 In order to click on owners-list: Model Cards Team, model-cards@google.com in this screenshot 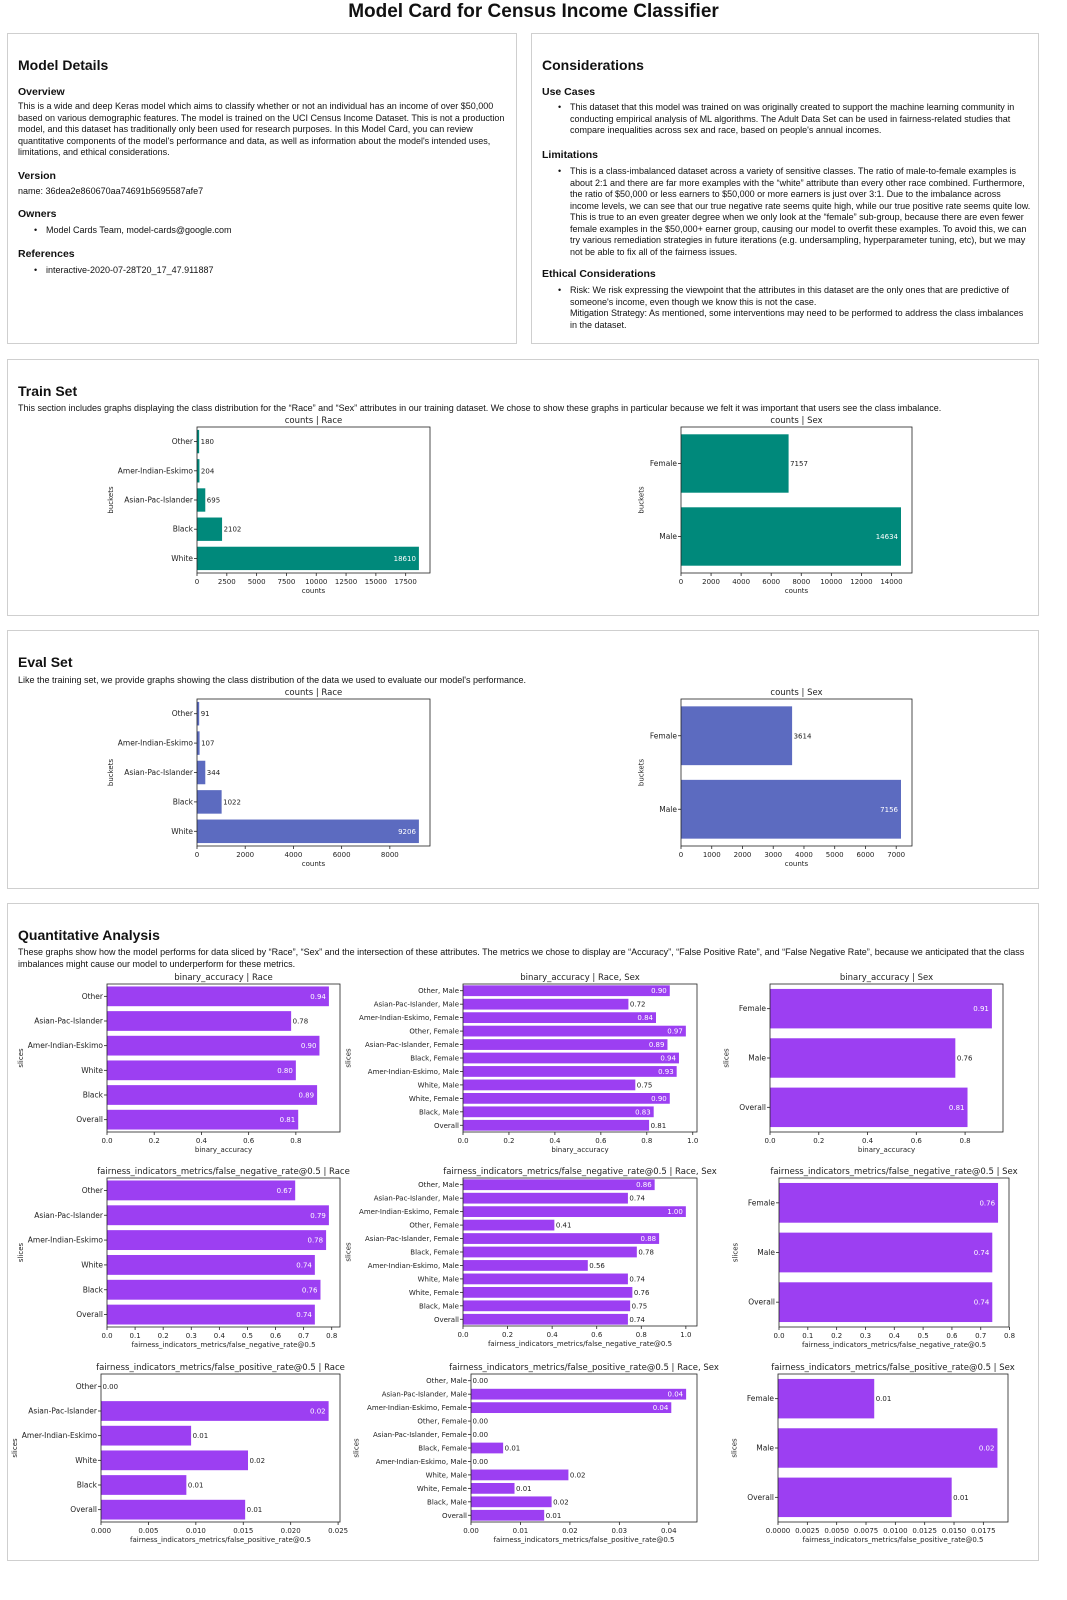, I will do `click(262, 231)`.